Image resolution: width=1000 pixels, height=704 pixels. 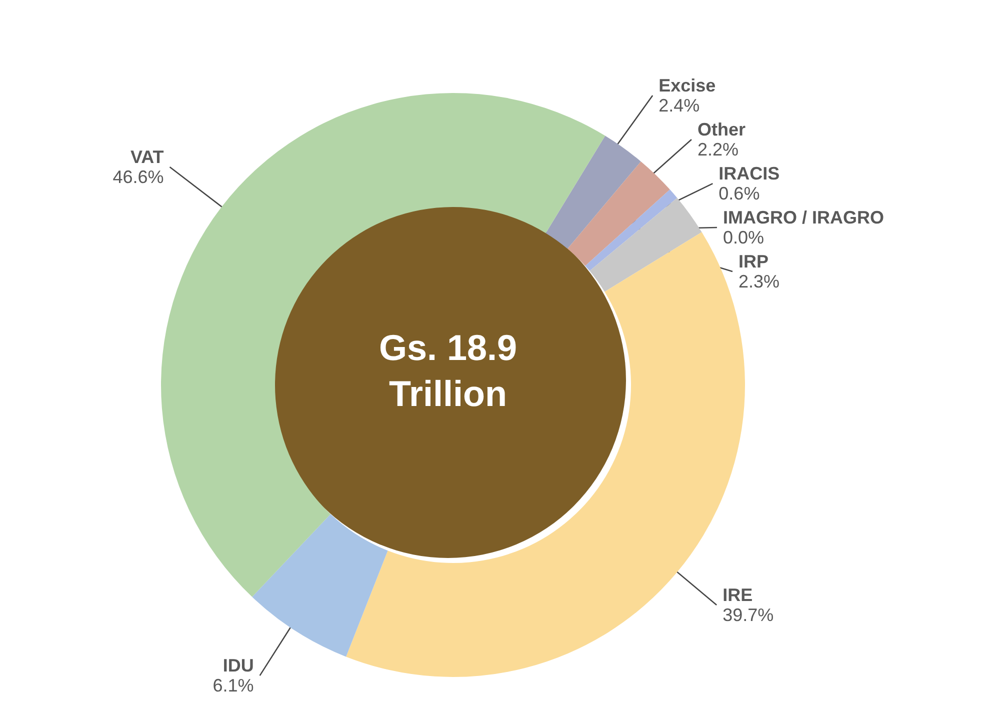 I want to click on data-label: 2.3%, so click(x=759, y=282).